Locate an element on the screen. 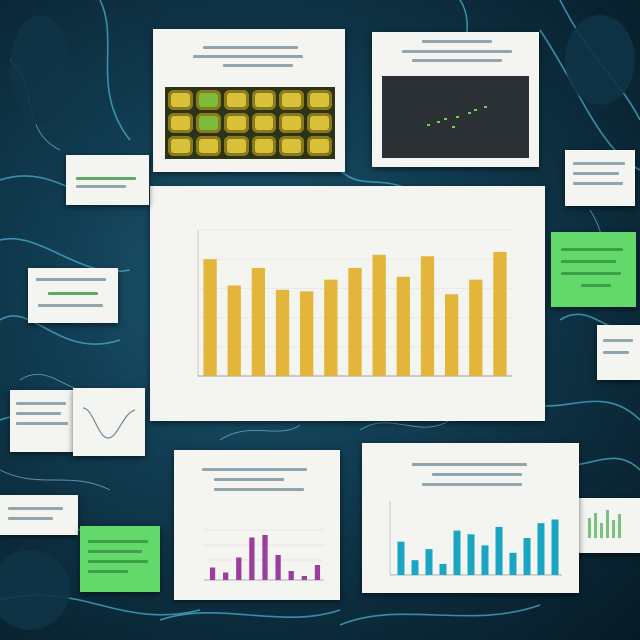  top-right-card is located at coordinates (455, 99).